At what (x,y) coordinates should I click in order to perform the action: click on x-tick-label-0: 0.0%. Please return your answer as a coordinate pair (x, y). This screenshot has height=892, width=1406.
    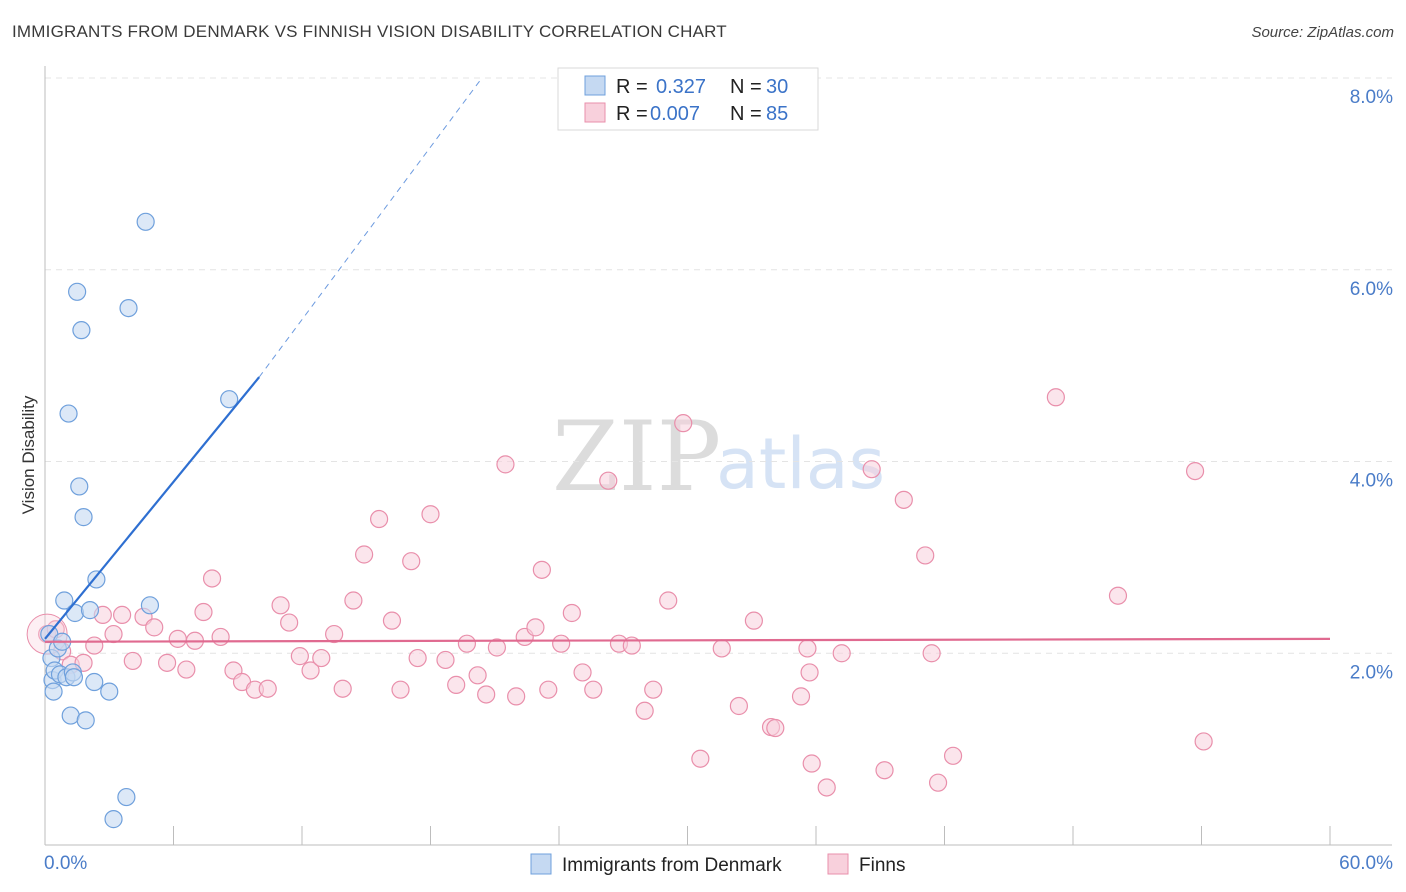
    Looking at the image, I should click on (65, 863).